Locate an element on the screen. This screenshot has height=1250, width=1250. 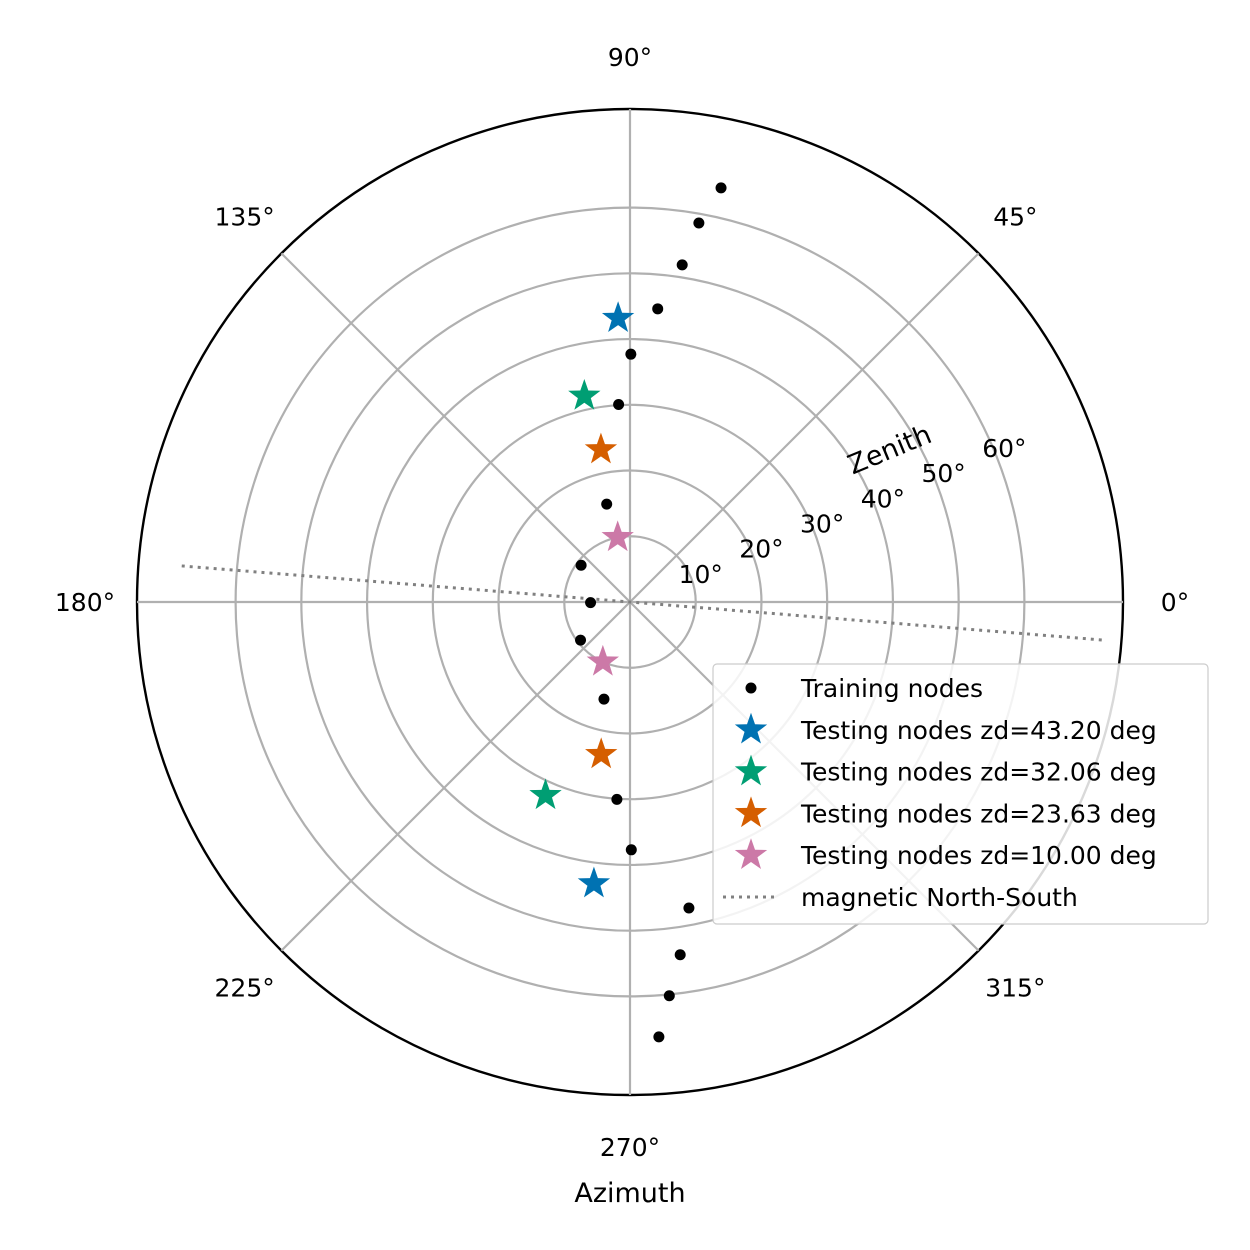
angular-tick-label: 0° is located at coordinates (1175, 602).